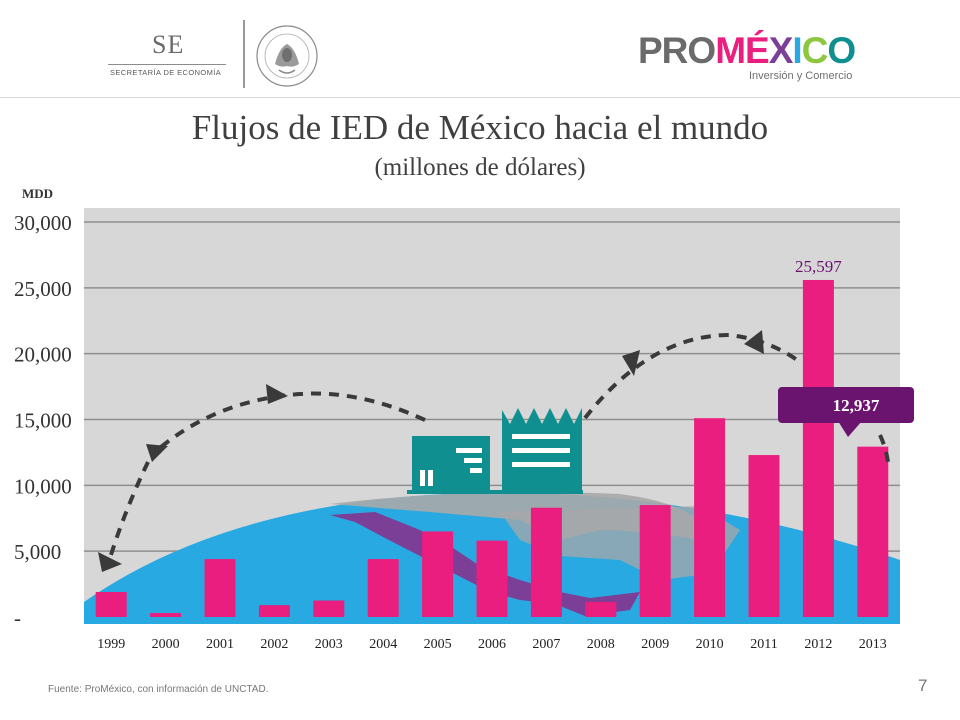  Describe the element at coordinates (884, 448) in the screenshot. I see `arrow-right-end` at that location.